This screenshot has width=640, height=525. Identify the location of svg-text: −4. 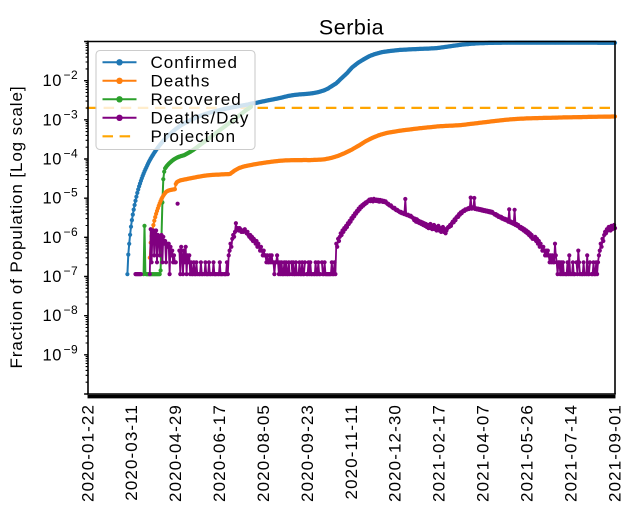
(71, 154).